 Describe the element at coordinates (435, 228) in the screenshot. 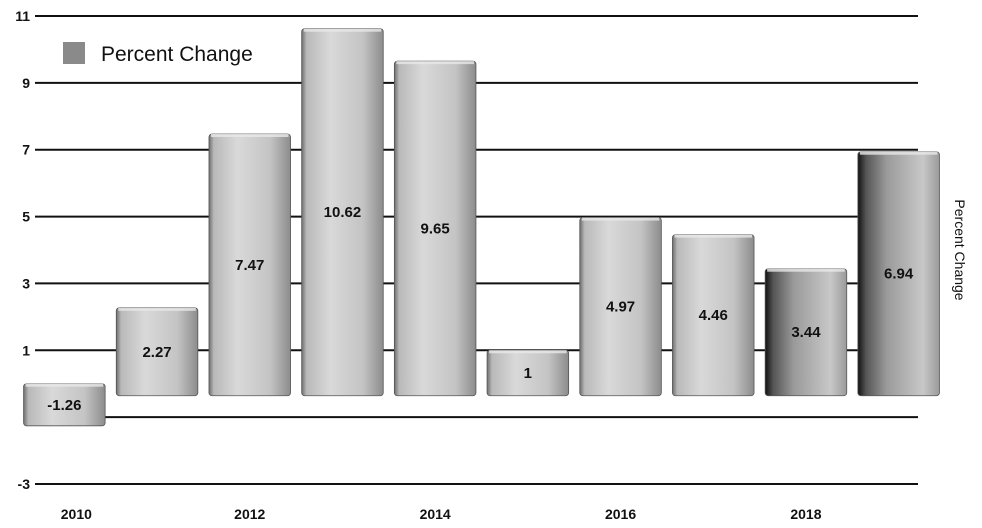

I see `data-label: 9.65` at that location.